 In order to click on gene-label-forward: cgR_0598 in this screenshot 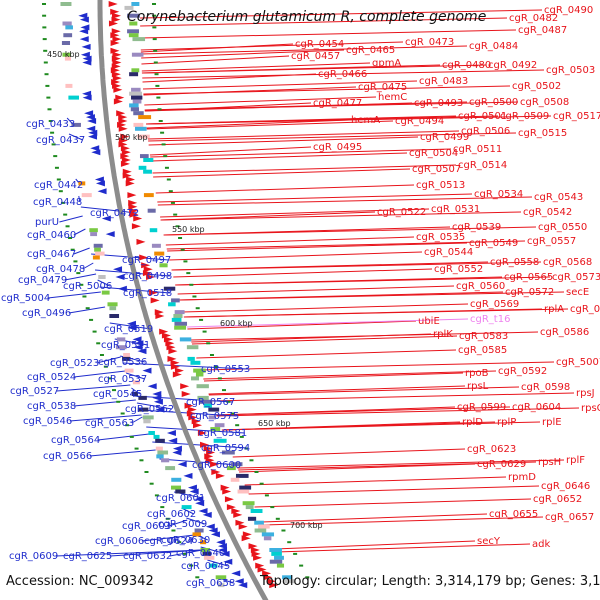, I will do `click(545, 387)`.